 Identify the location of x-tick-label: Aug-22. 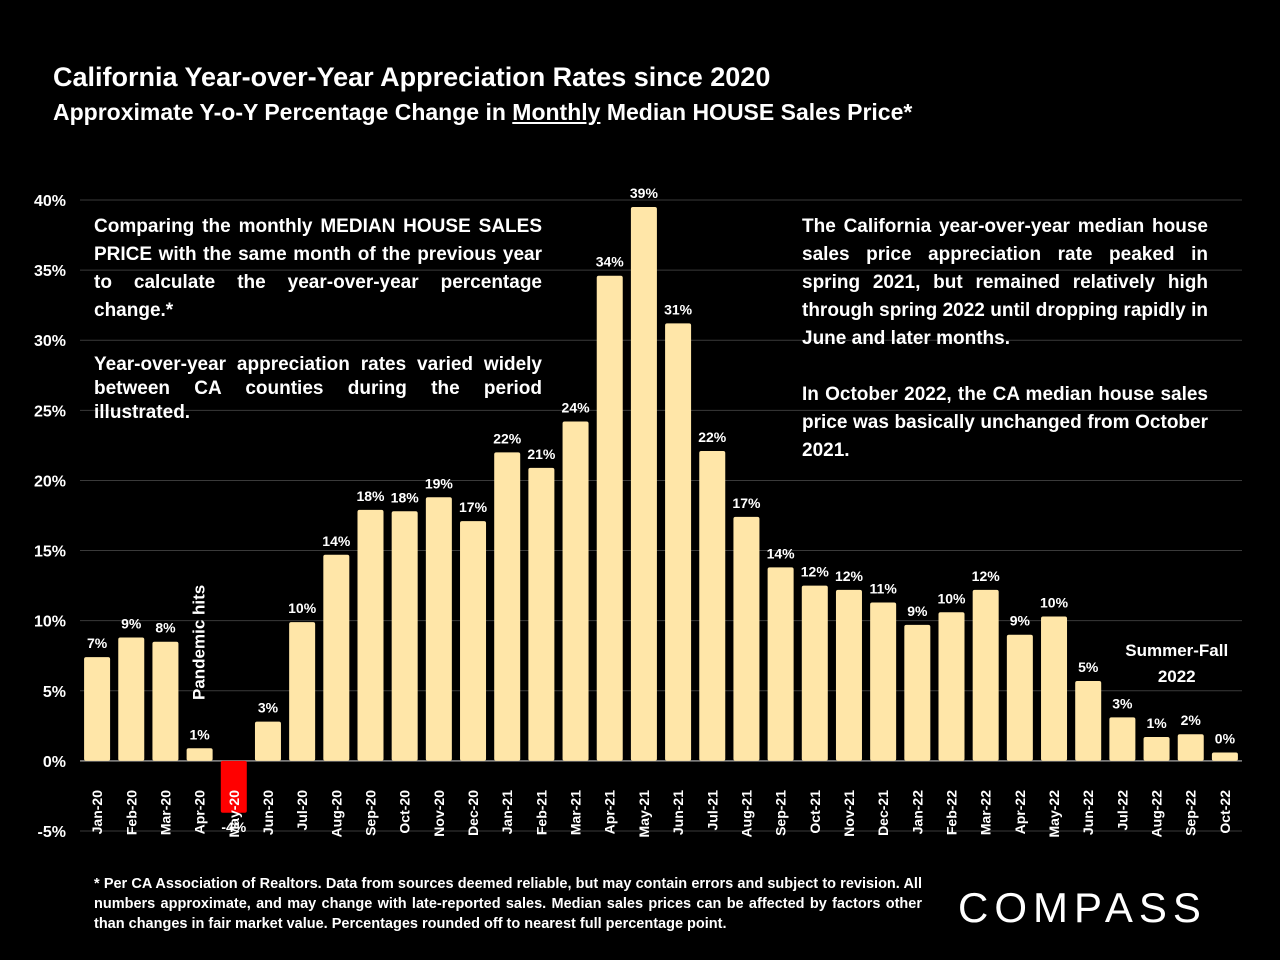
(1157, 814).